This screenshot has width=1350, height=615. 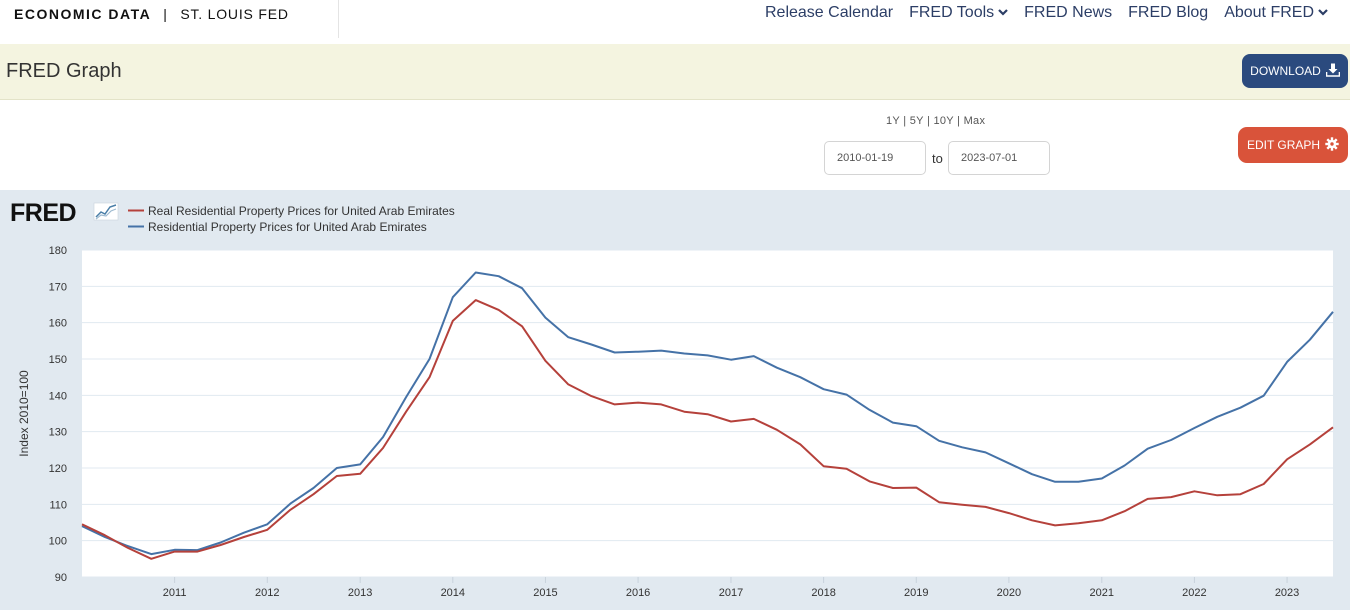 What do you see at coordinates (638, 593) in the screenshot?
I see `x-tick-label: 2016` at bounding box center [638, 593].